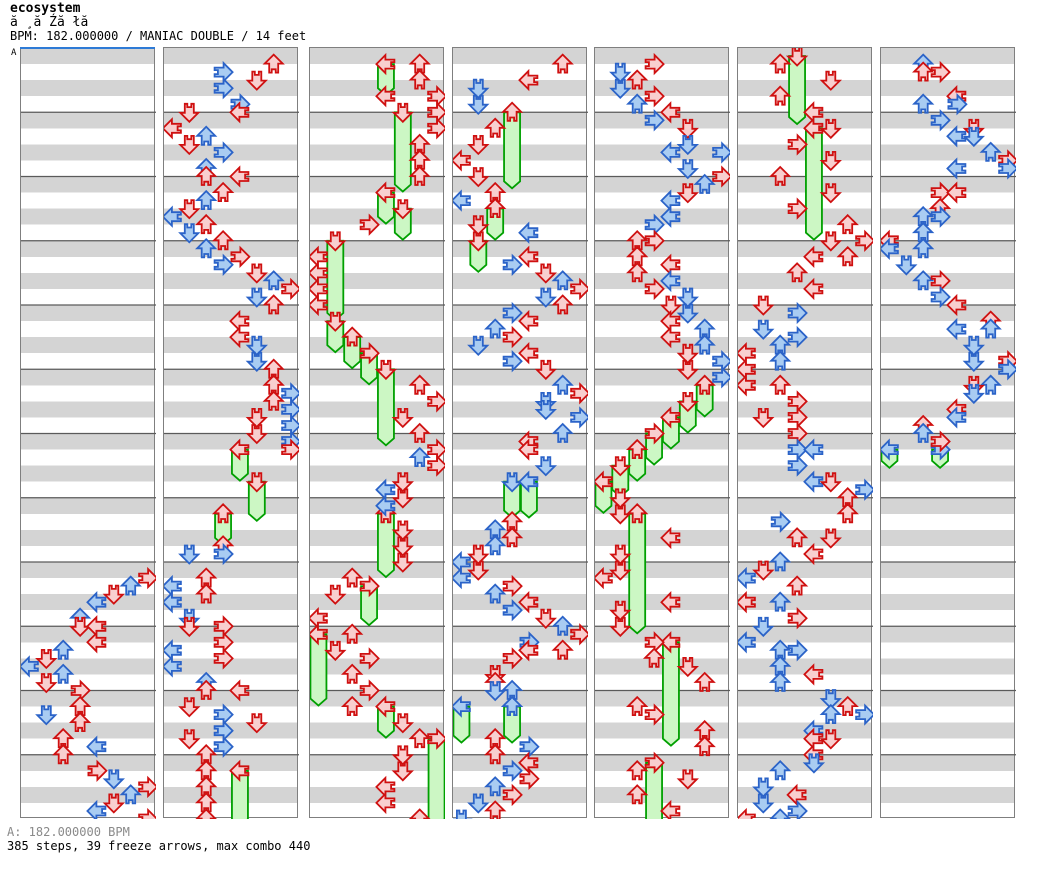 The width and height of the screenshot is (1040, 876). I want to click on section-marker-a: A, so click(14, 53).